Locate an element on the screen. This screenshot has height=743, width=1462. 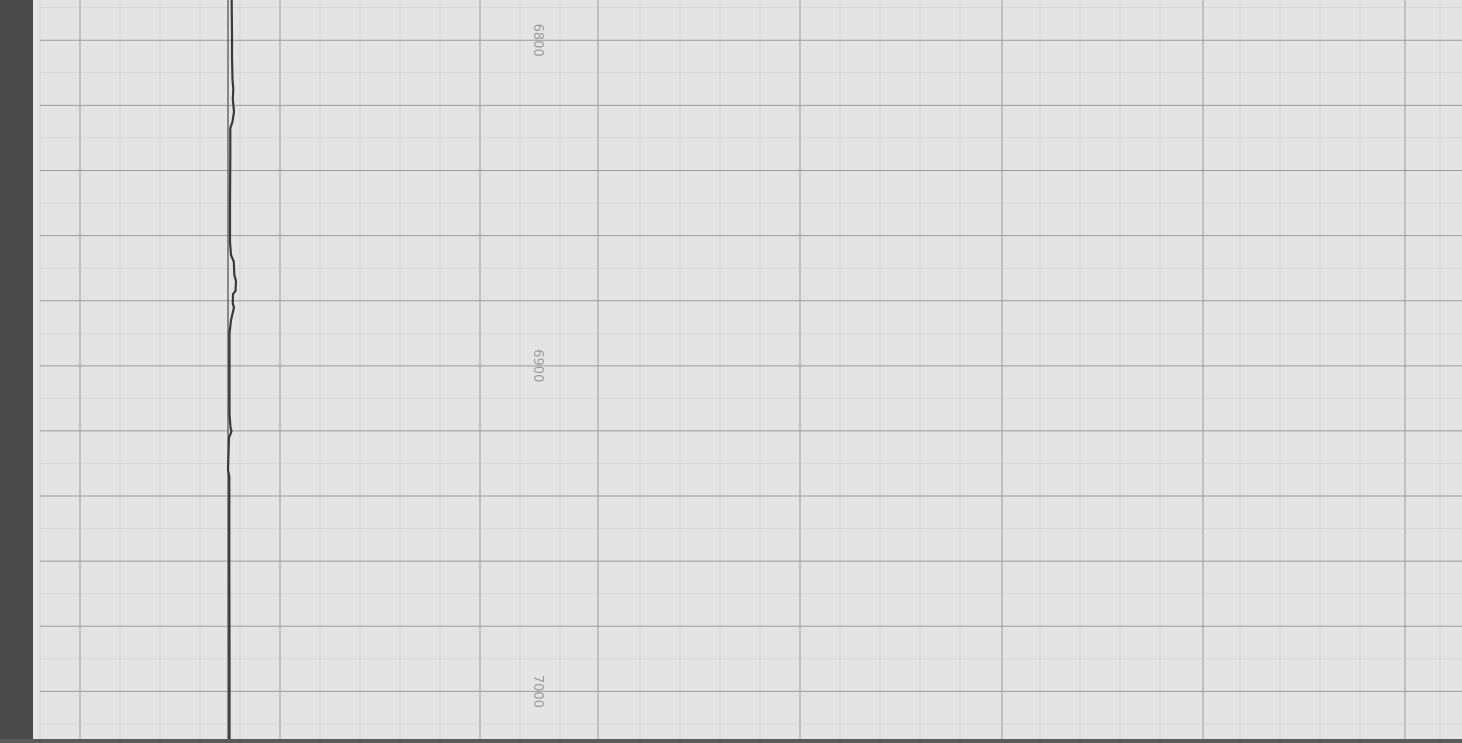
series-layer is located at coordinates (232, 371).